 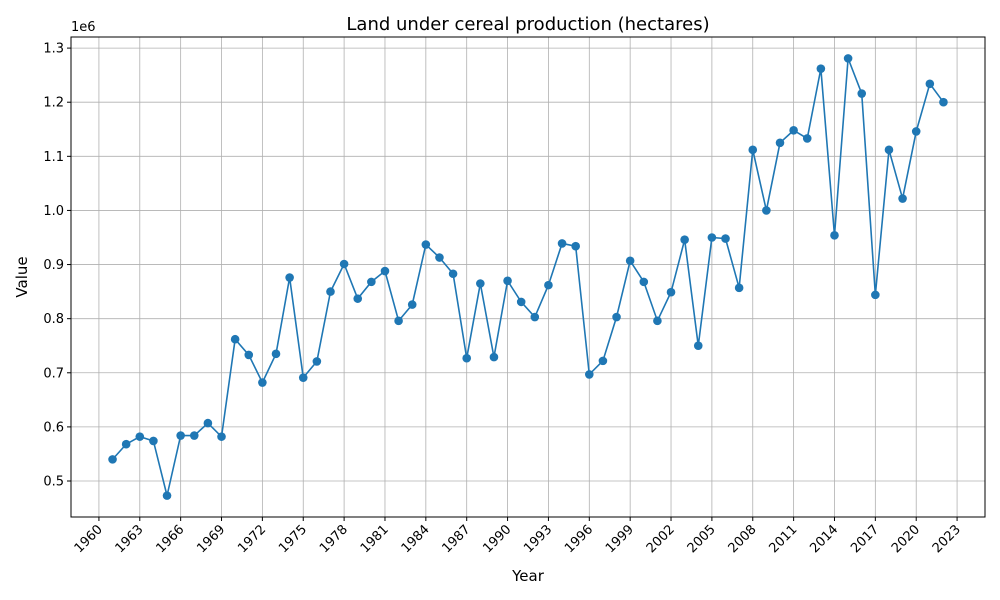 I want to click on y-axis-label: Value, so click(x=22, y=276).